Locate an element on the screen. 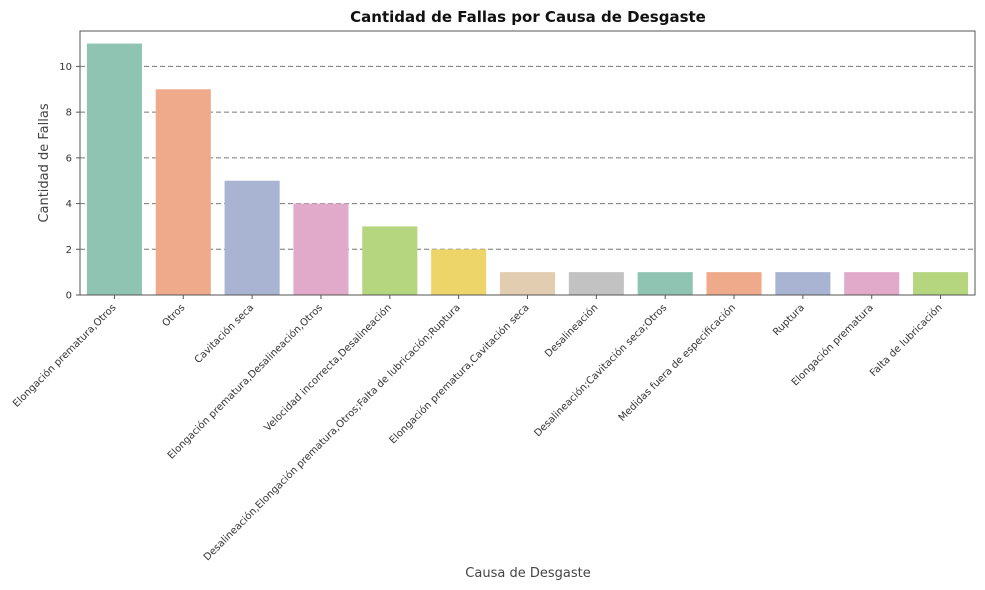 This screenshot has width=985, height=590. x-tick-label: Ruptura is located at coordinates (789, 320).